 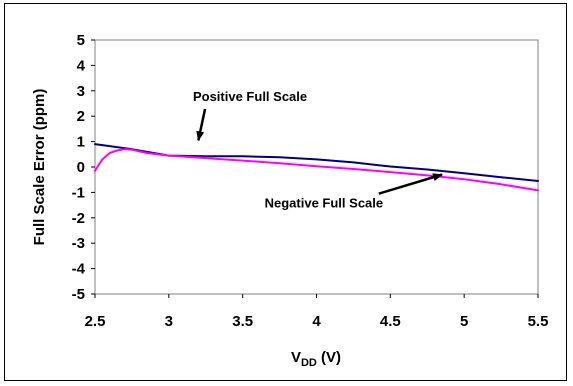 What do you see at coordinates (201, 125) in the screenshot?
I see `arrow-positive-full-scale` at bounding box center [201, 125].